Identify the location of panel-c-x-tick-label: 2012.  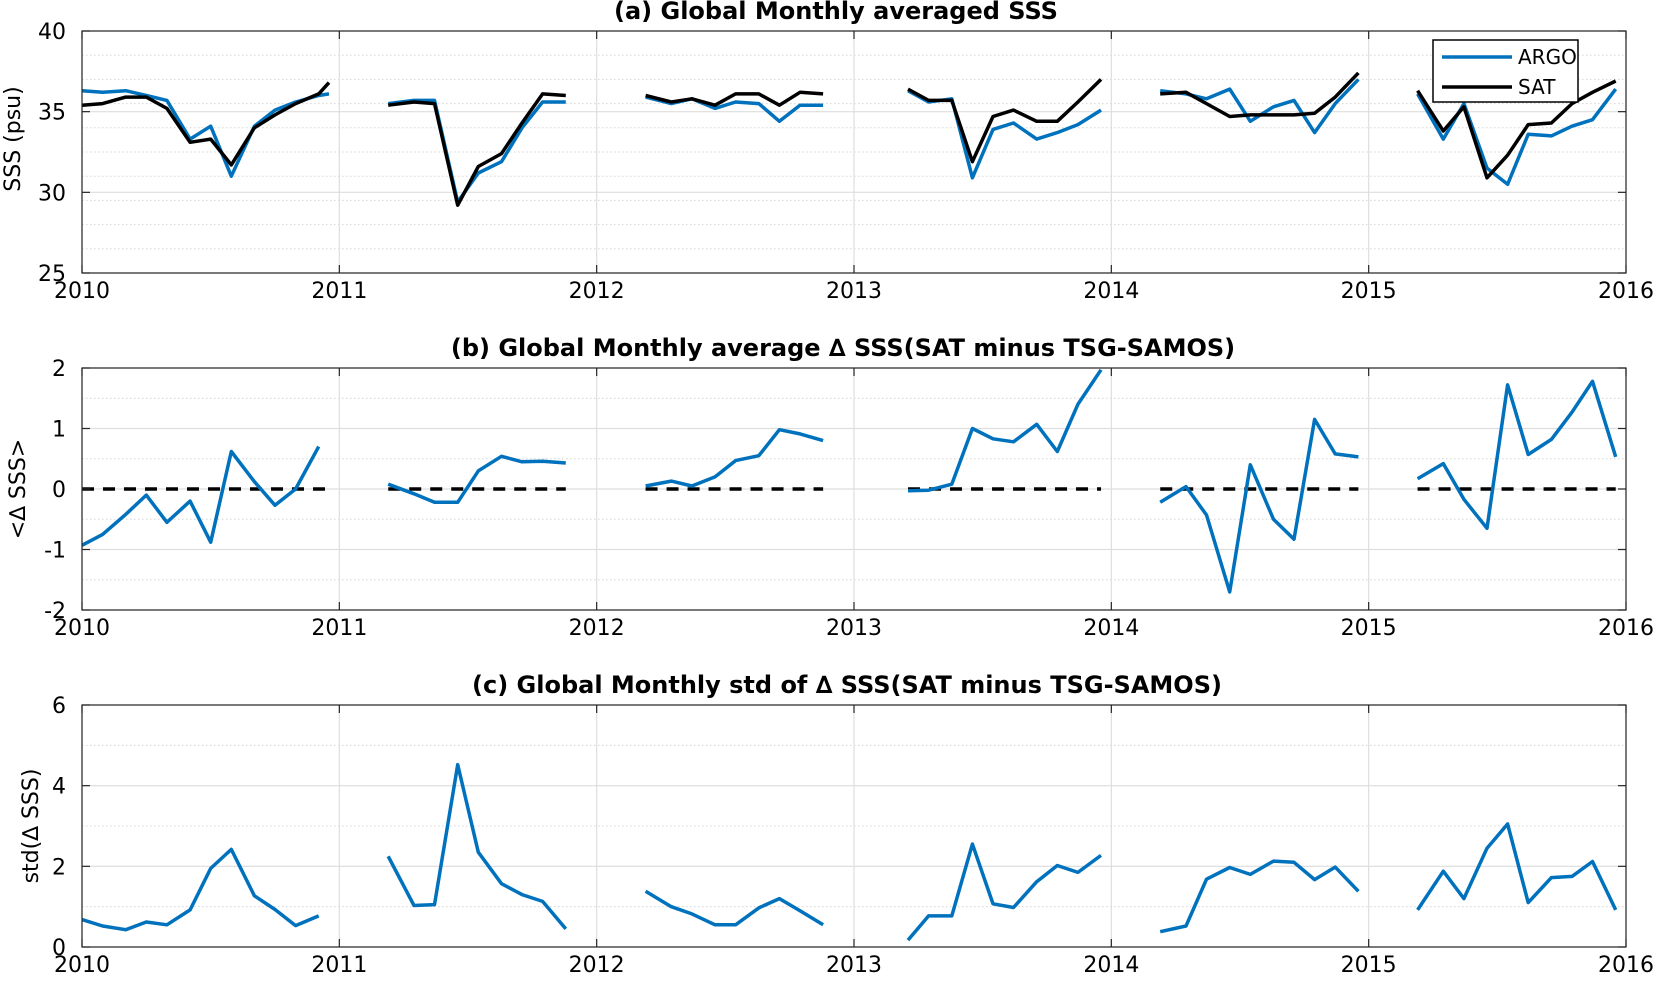
(597, 965).